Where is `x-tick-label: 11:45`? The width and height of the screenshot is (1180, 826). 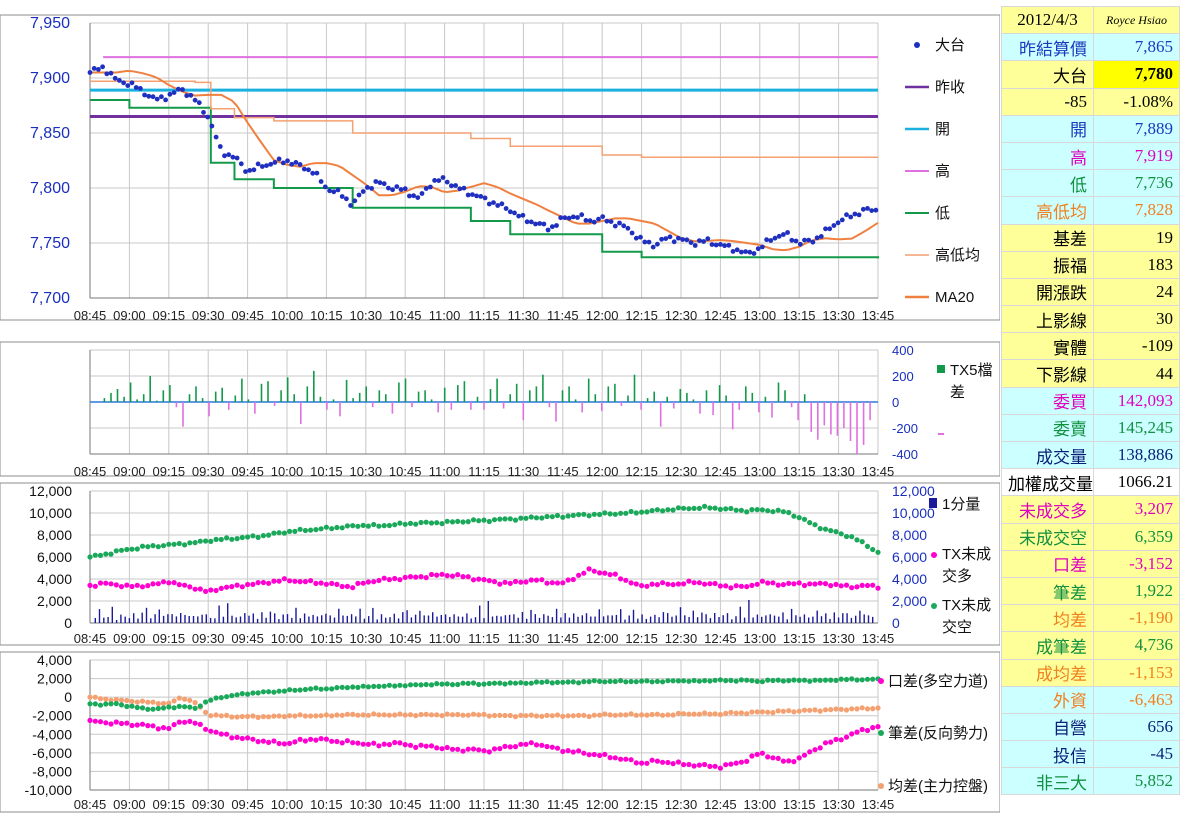
x-tick-label: 11:45 is located at coordinates (563, 638).